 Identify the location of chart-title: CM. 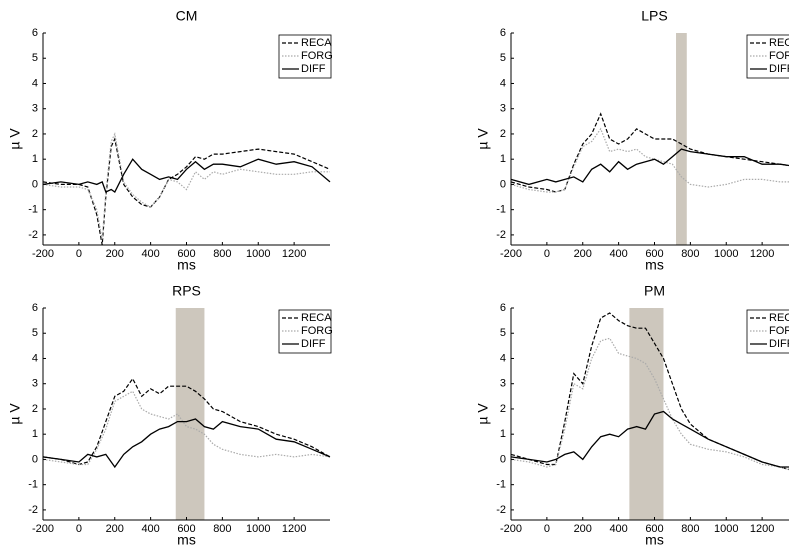
(187, 16).